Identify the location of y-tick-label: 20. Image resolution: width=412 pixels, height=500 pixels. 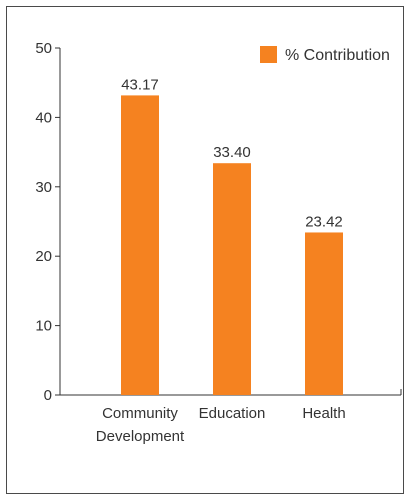
(43, 256).